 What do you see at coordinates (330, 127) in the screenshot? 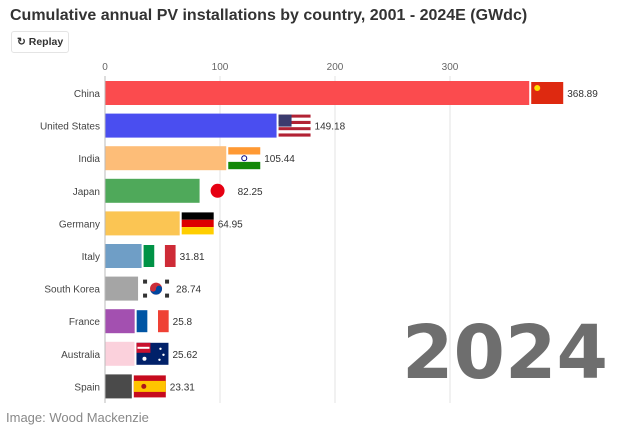
I see `value-label: 149.18` at bounding box center [330, 127].